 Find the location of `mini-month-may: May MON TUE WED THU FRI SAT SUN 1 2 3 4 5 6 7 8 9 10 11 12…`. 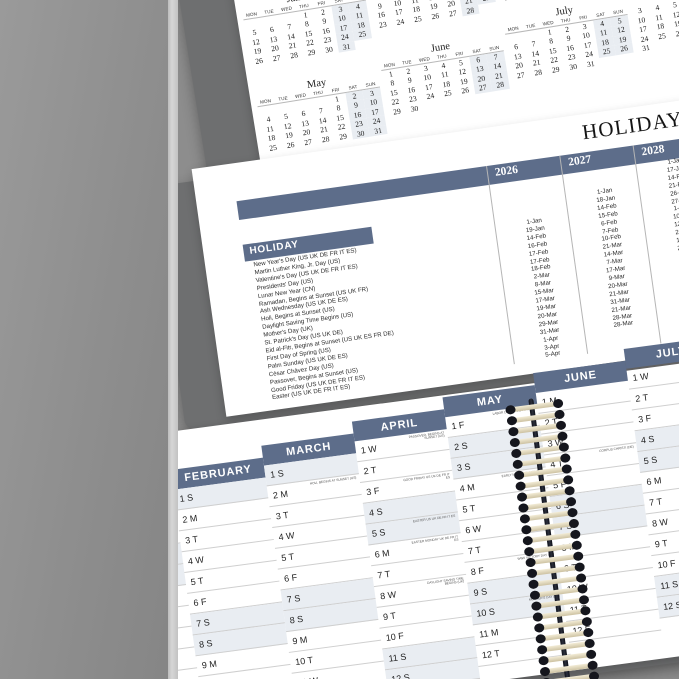

mini-month-may: May MON TUE WED THU FRI SAT SUN 1 2 3 4 5 6 7 8 9 10 11 12… is located at coordinates (321, 111).